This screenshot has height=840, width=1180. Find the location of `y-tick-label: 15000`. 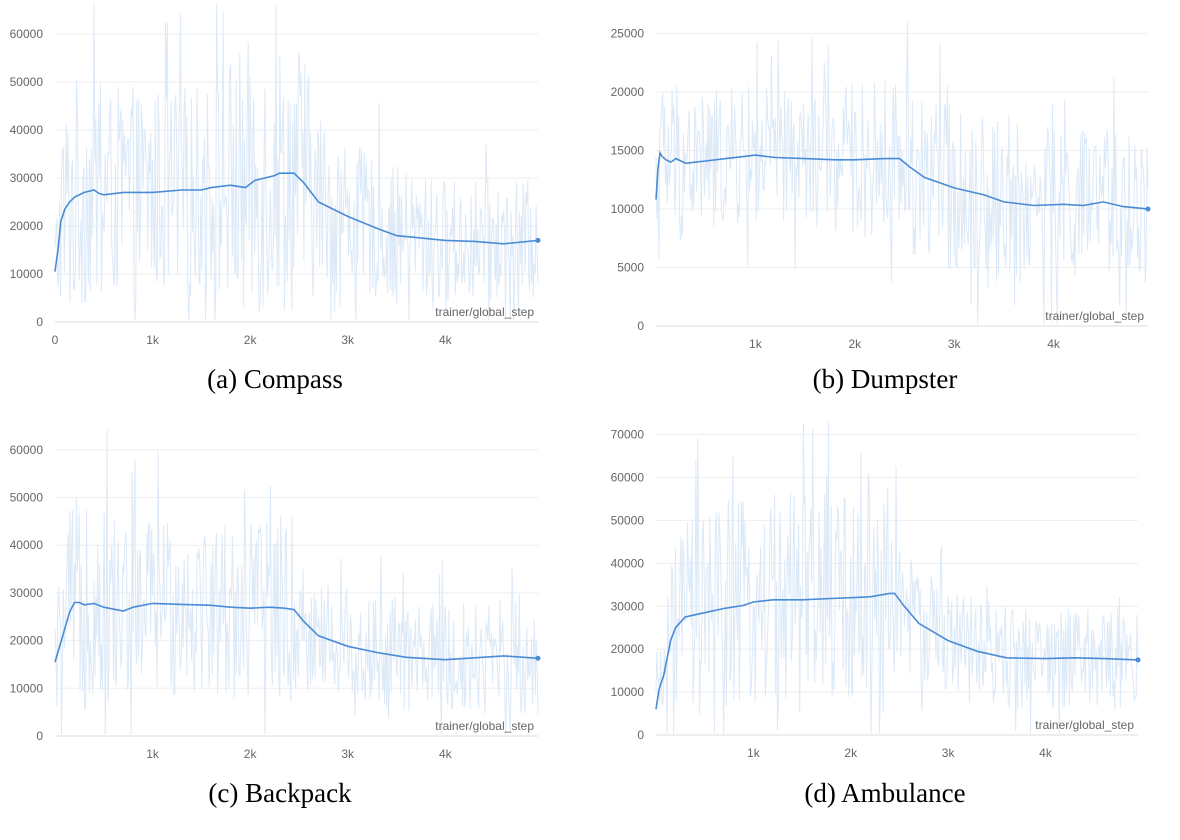

y-tick-label: 15000 is located at coordinates (628, 150).